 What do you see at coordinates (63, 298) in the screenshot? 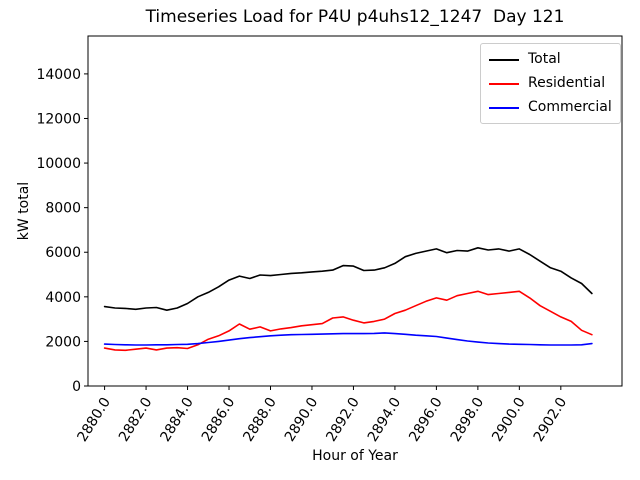
I see `y-tick-label: 4000` at bounding box center [63, 298].